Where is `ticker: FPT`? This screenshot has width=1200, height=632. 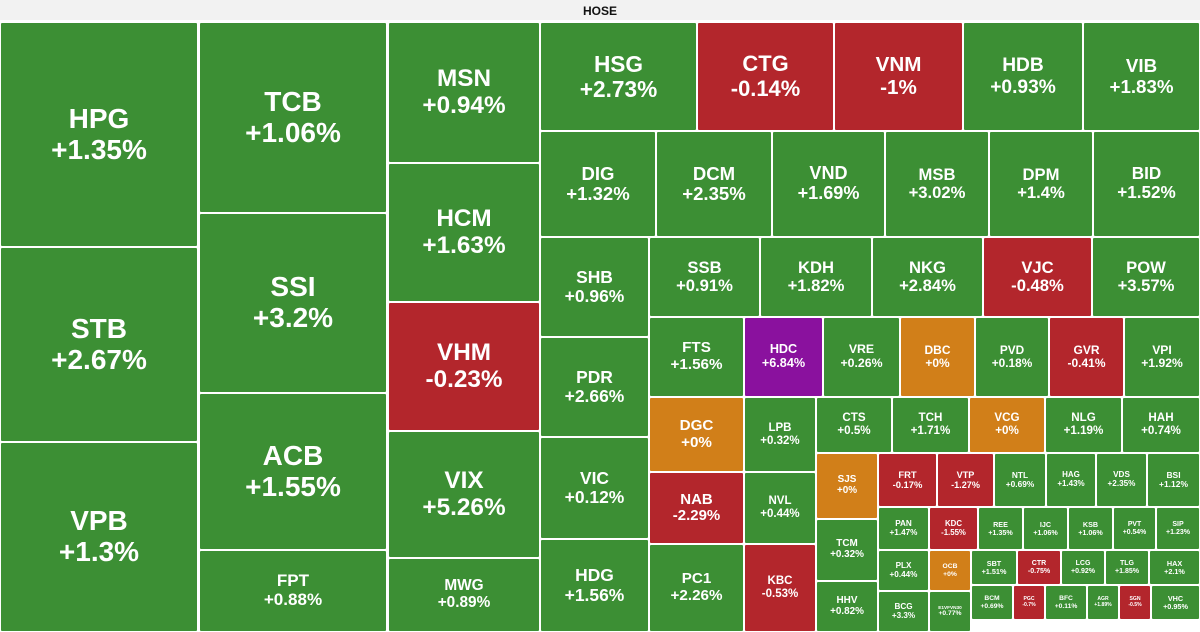
ticker: FPT is located at coordinates (293, 581).